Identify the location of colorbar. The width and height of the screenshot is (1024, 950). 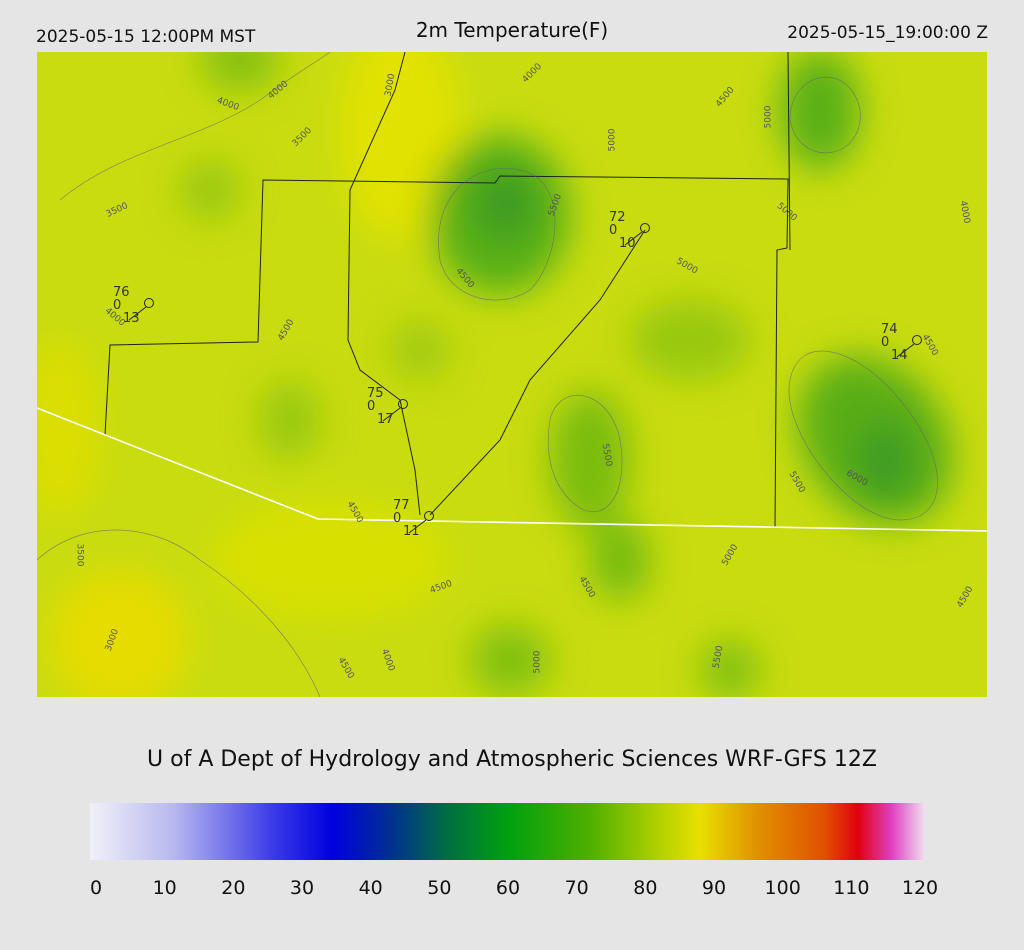
(507, 831).